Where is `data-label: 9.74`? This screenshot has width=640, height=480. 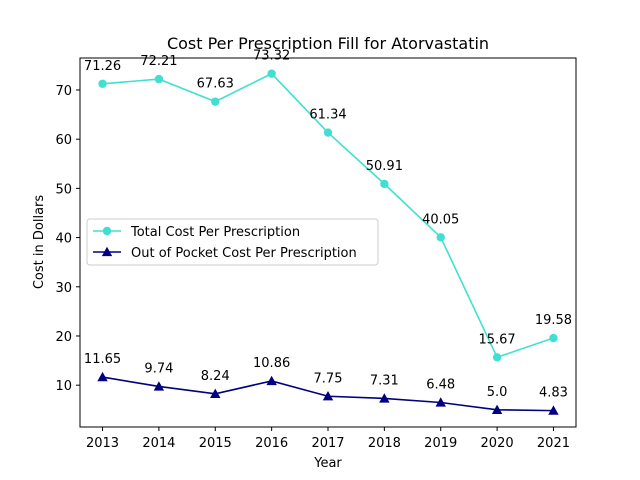 data-label: 9.74 is located at coordinates (158, 368).